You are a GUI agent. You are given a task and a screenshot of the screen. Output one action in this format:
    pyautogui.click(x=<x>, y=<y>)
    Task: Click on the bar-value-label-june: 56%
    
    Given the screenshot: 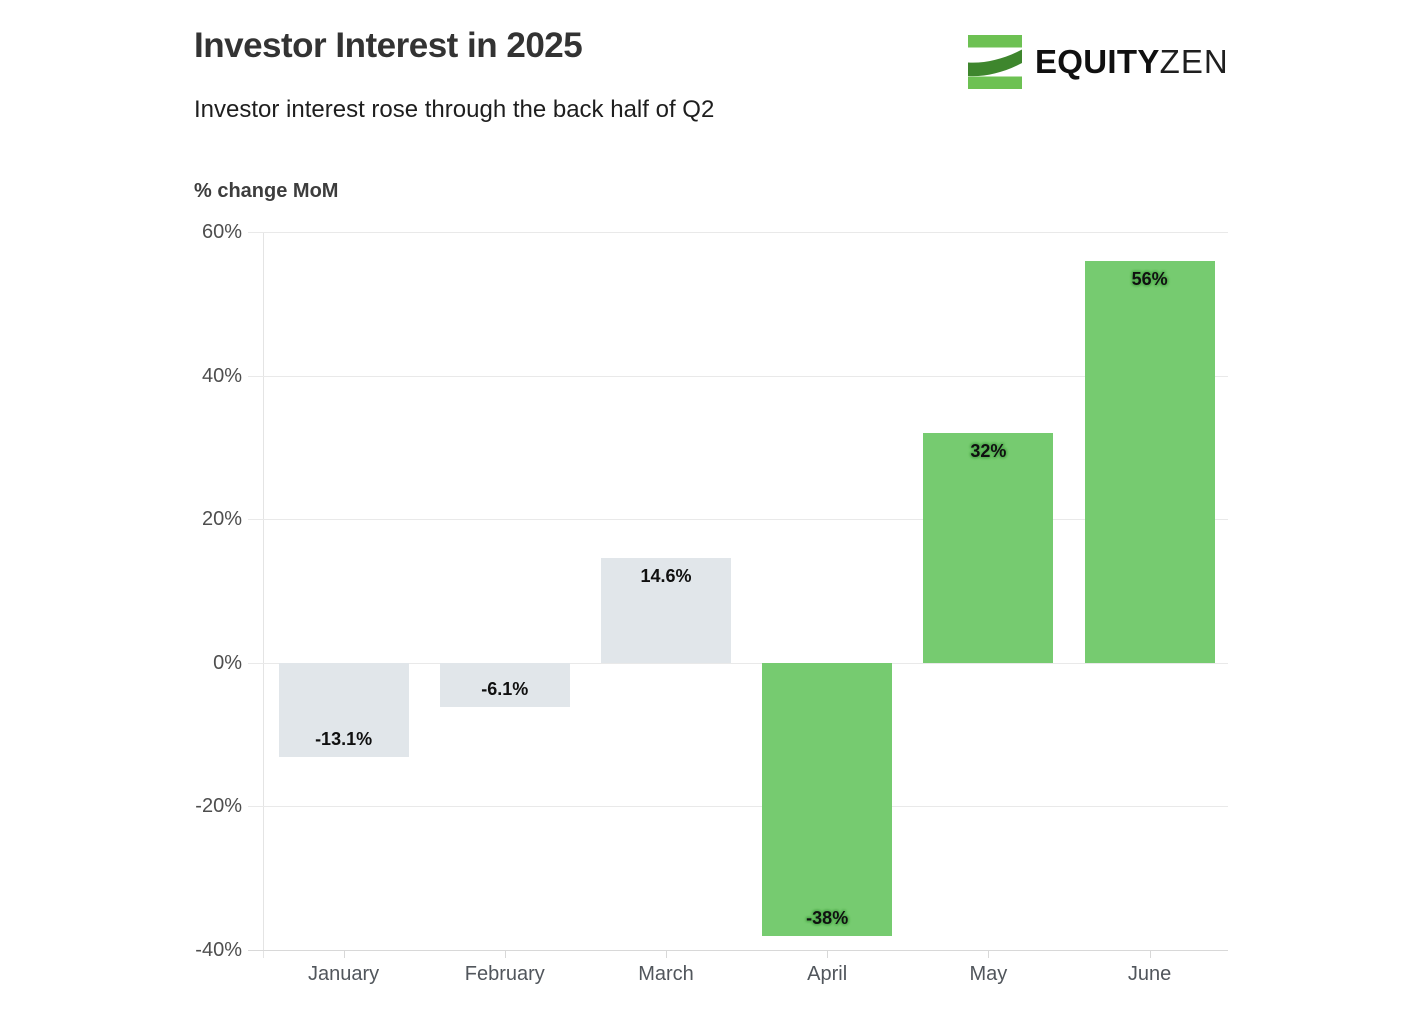 What is the action you would take?
    pyautogui.click(x=1149, y=278)
    